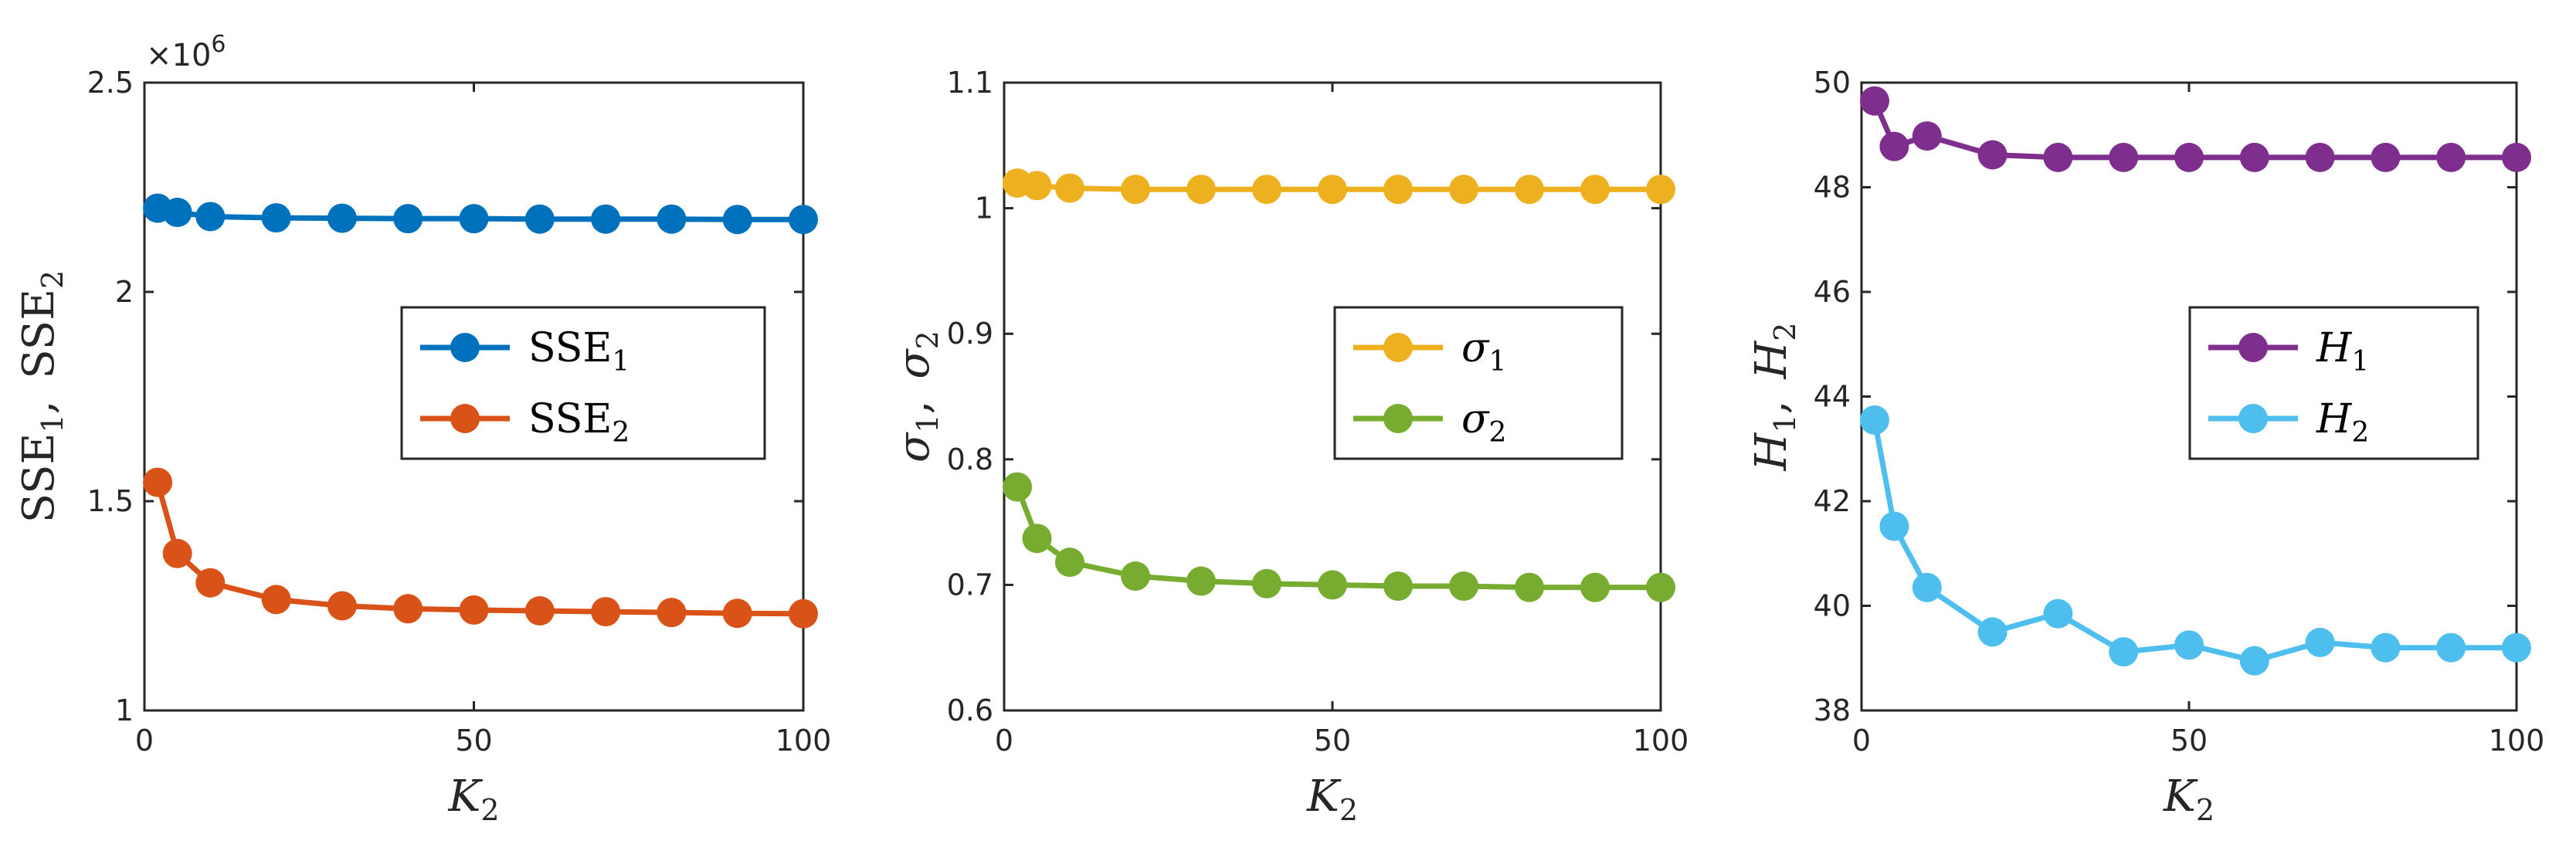  Describe the element at coordinates (2342, 422) in the screenshot. I see `legend-label: H2` at that location.